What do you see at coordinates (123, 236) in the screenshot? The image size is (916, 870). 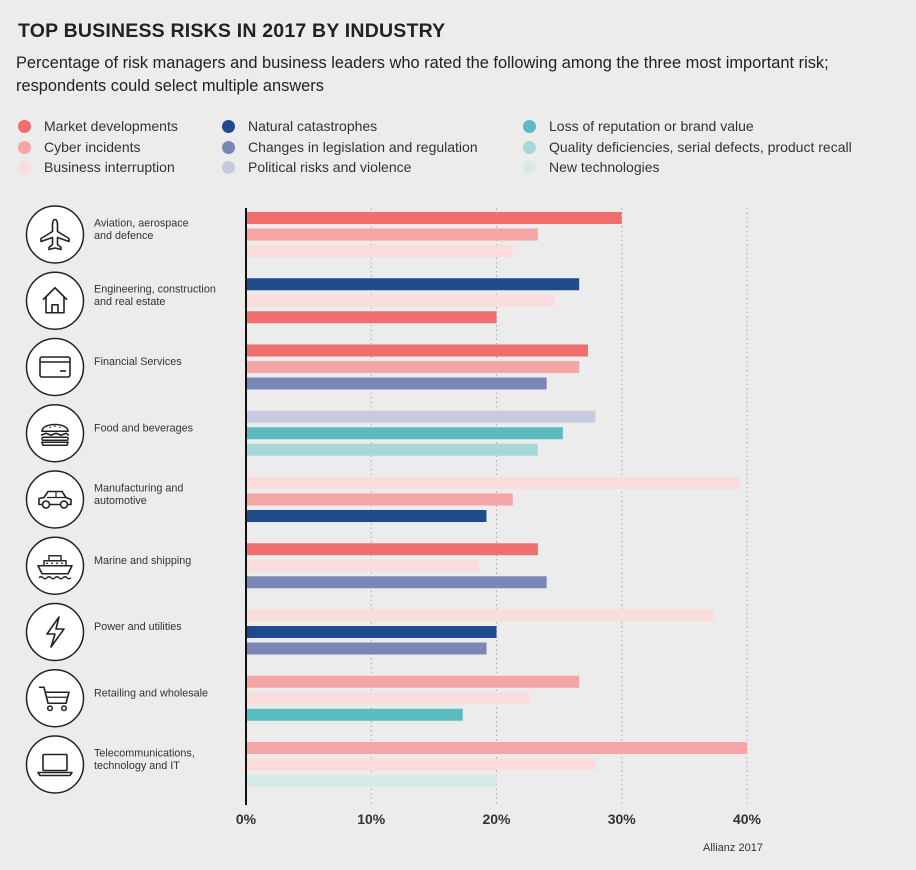 I see `category-label: and defence` at bounding box center [123, 236].